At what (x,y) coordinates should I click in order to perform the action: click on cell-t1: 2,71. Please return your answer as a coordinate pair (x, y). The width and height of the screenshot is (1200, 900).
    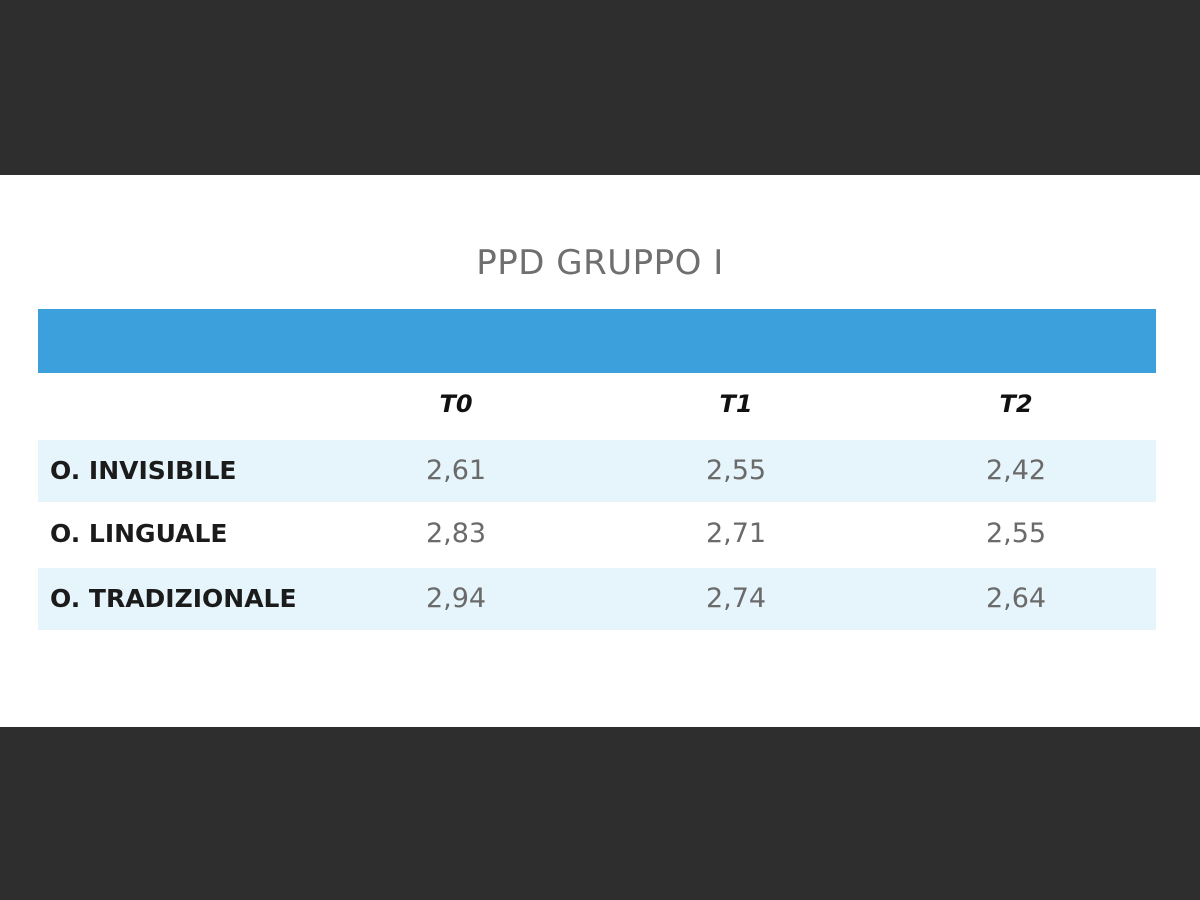
    Looking at the image, I should click on (736, 533).